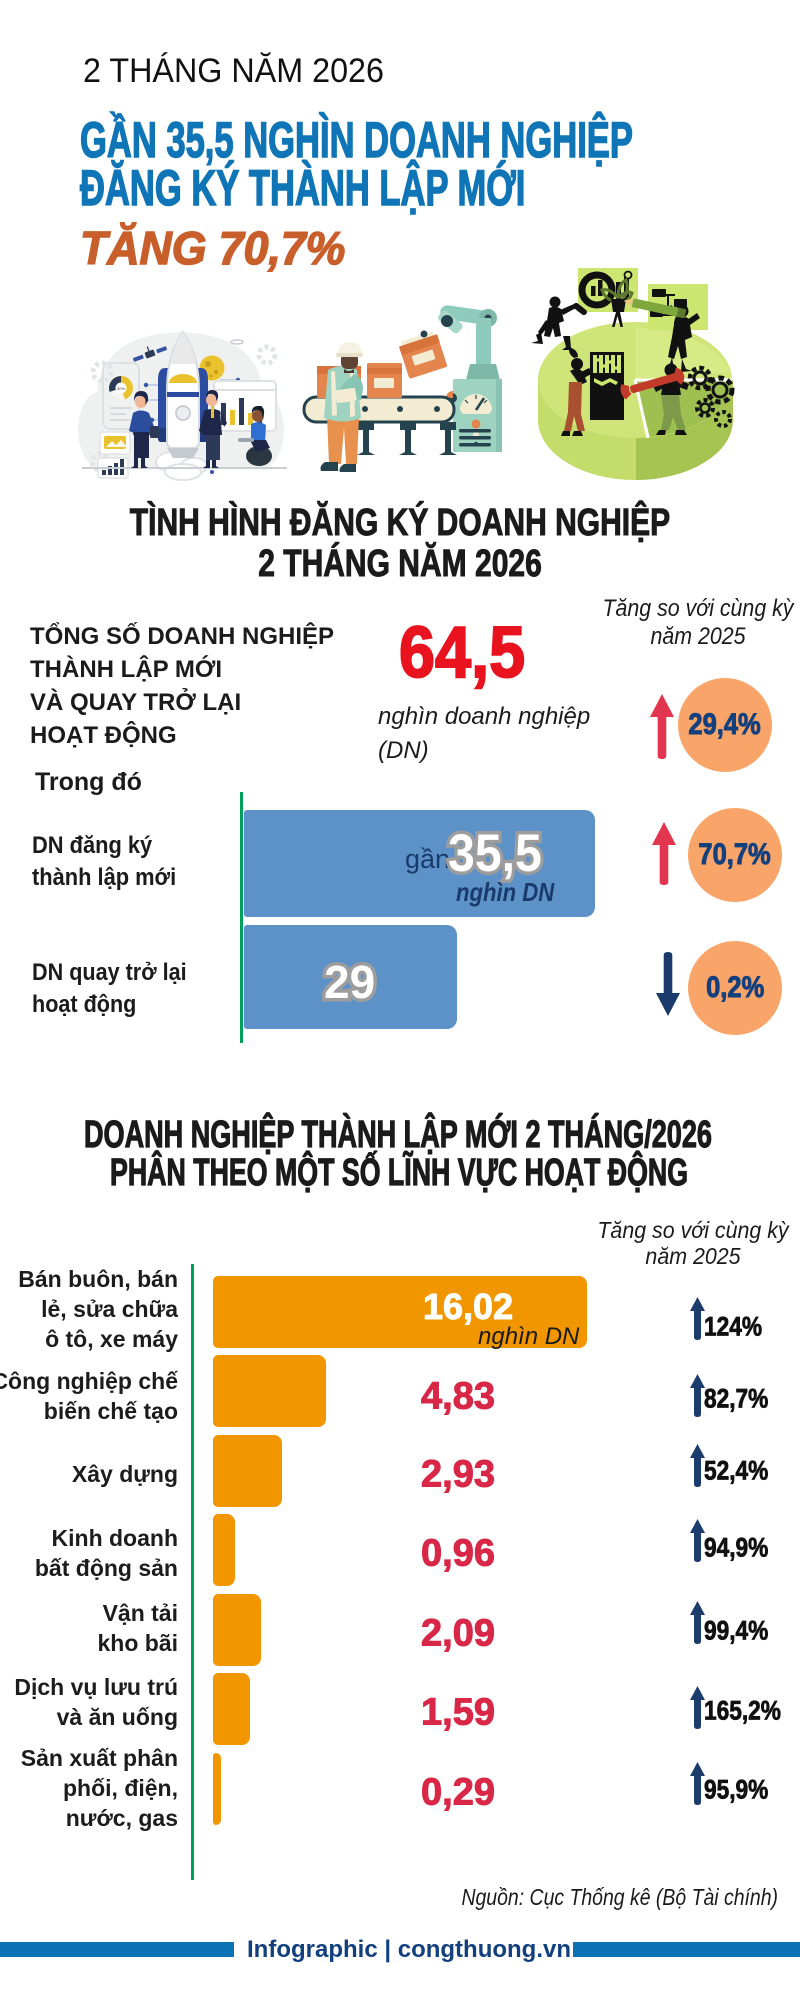 The height and width of the screenshot is (2000, 800). Describe the element at coordinates (121, 388) in the screenshot. I see `svg-text: 30%` at that location.